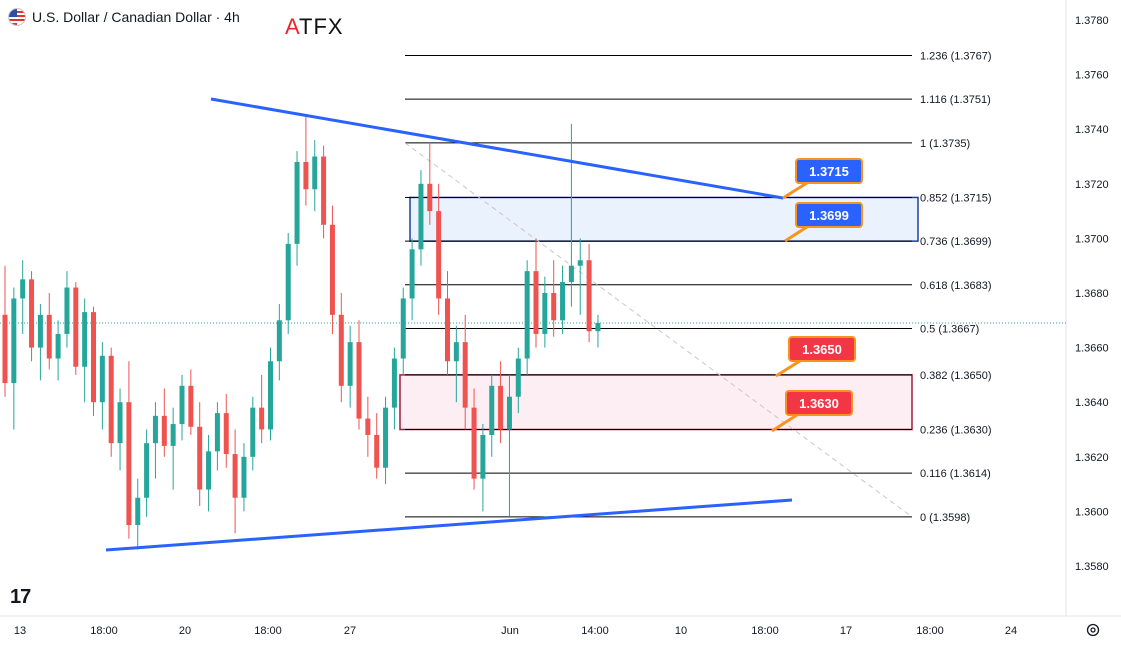 The height and width of the screenshot is (645, 1121). What do you see at coordinates (956, 198) in the screenshot?
I see `fib-level-label: 0.852 (1.3715)` at bounding box center [956, 198].